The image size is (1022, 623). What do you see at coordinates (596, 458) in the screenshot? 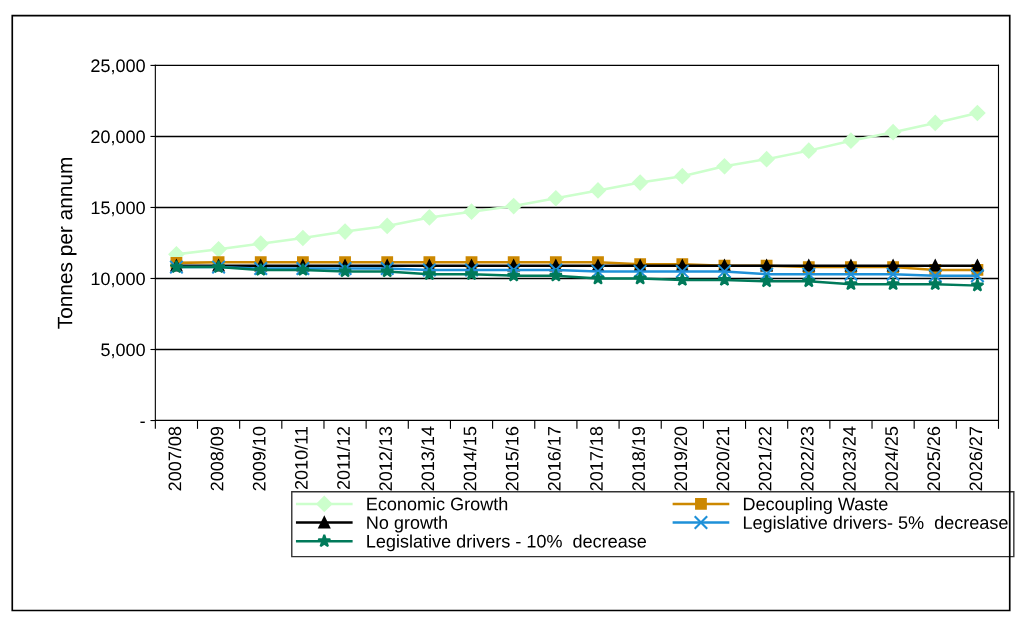
I see `x-tick-label: 2017/18` at bounding box center [596, 458].